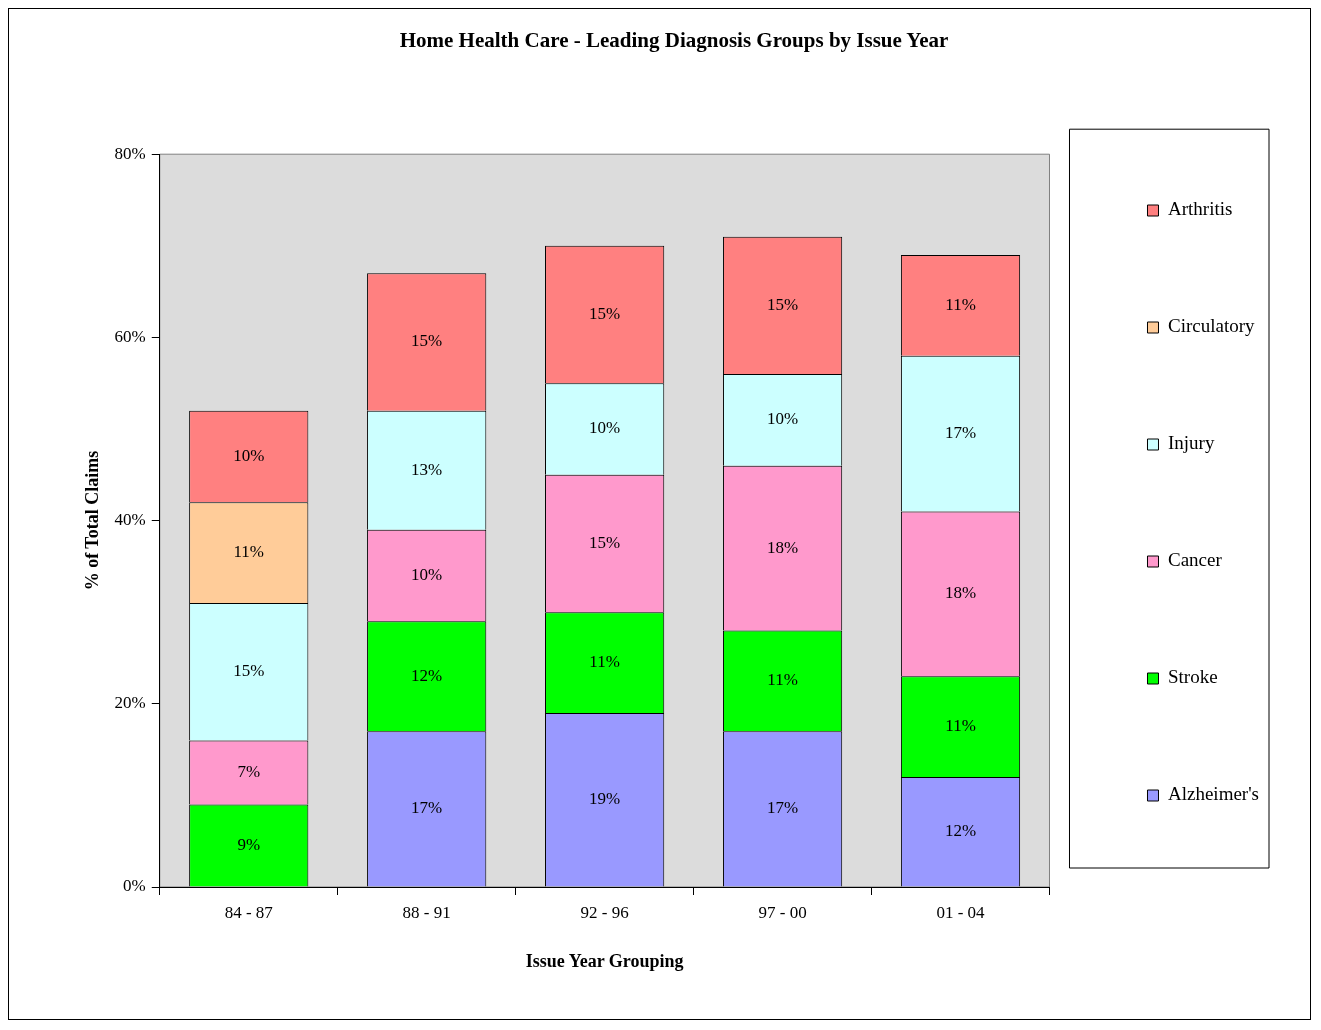 The image size is (1321, 1030). What do you see at coordinates (1193, 677) in the screenshot?
I see `legend-label: Stroke` at bounding box center [1193, 677].